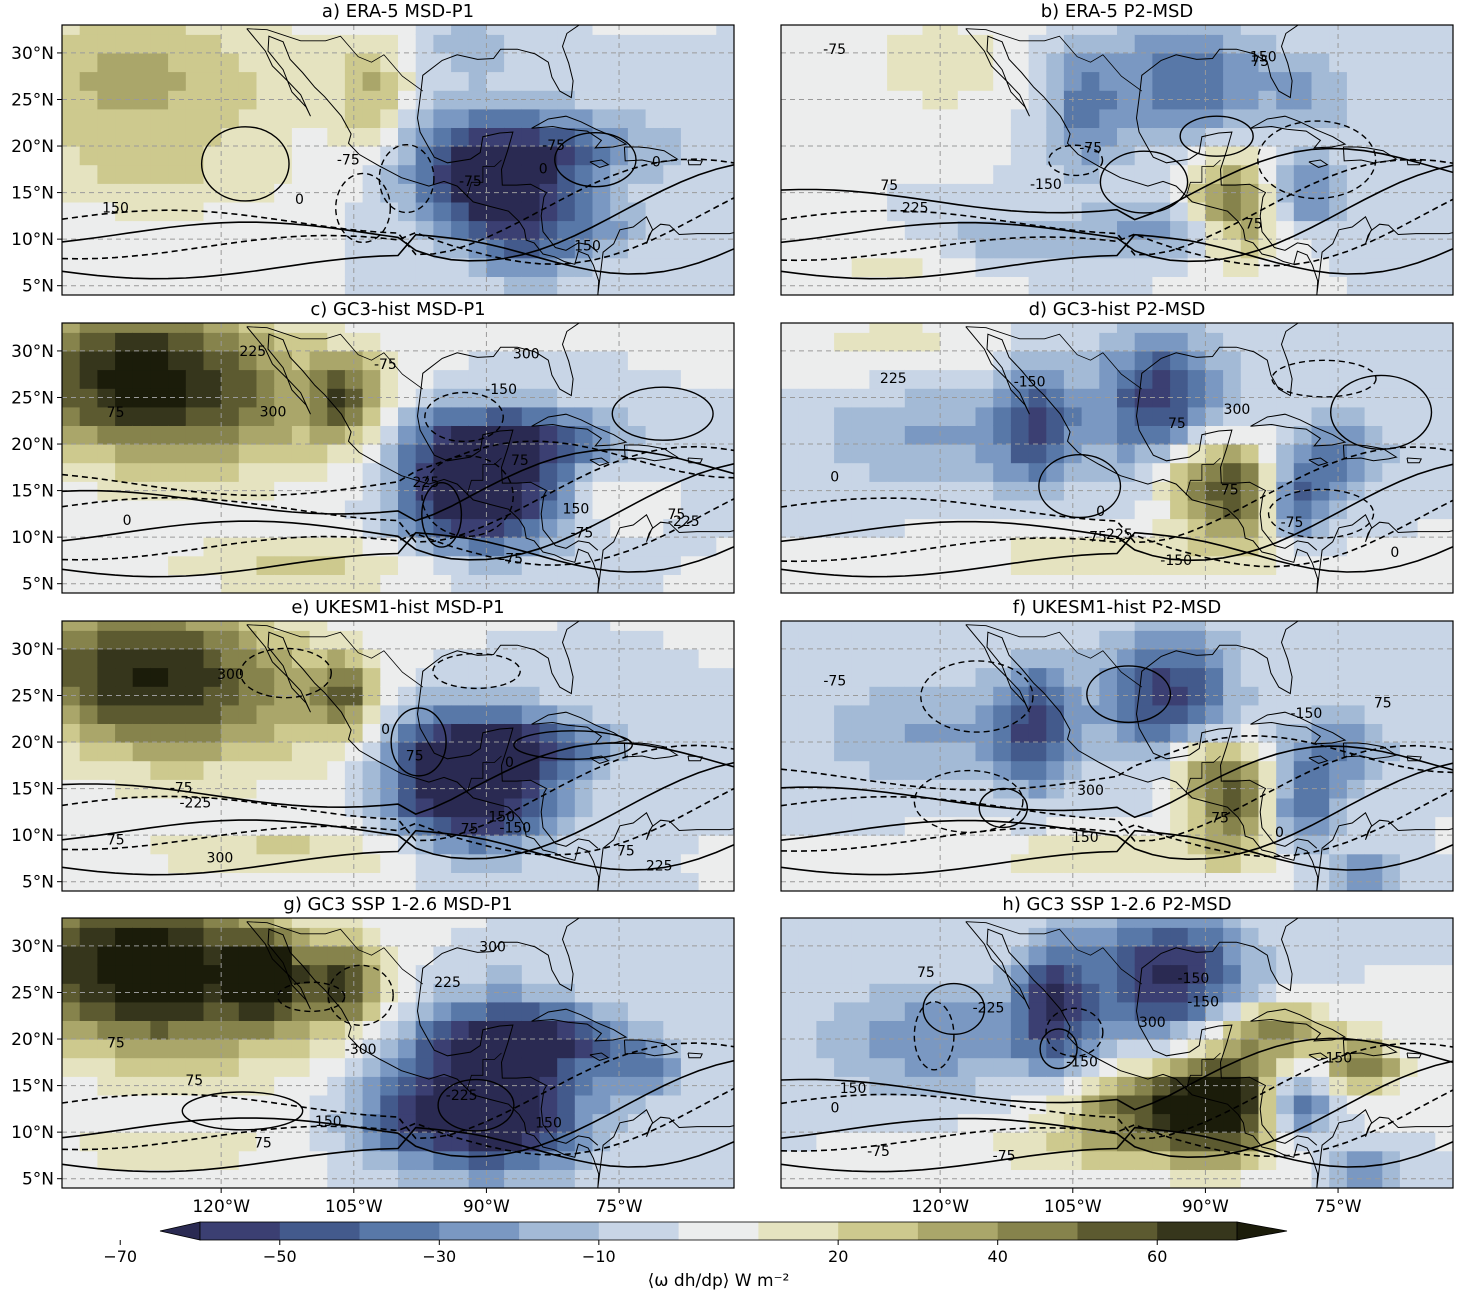 Image resolution: width=1457 pixels, height=1298 pixels. What do you see at coordinates (1414, 1055) in the screenshot?
I see `coastline` at bounding box center [1414, 1055].